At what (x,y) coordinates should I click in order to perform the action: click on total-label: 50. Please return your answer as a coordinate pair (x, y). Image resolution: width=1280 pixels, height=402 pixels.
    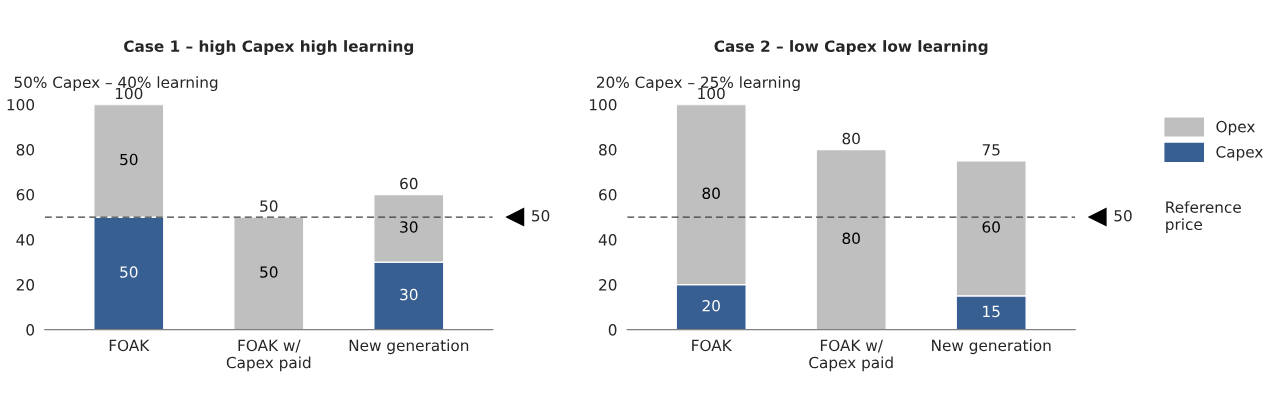
    Looking at the image, I should click on (269, 206).